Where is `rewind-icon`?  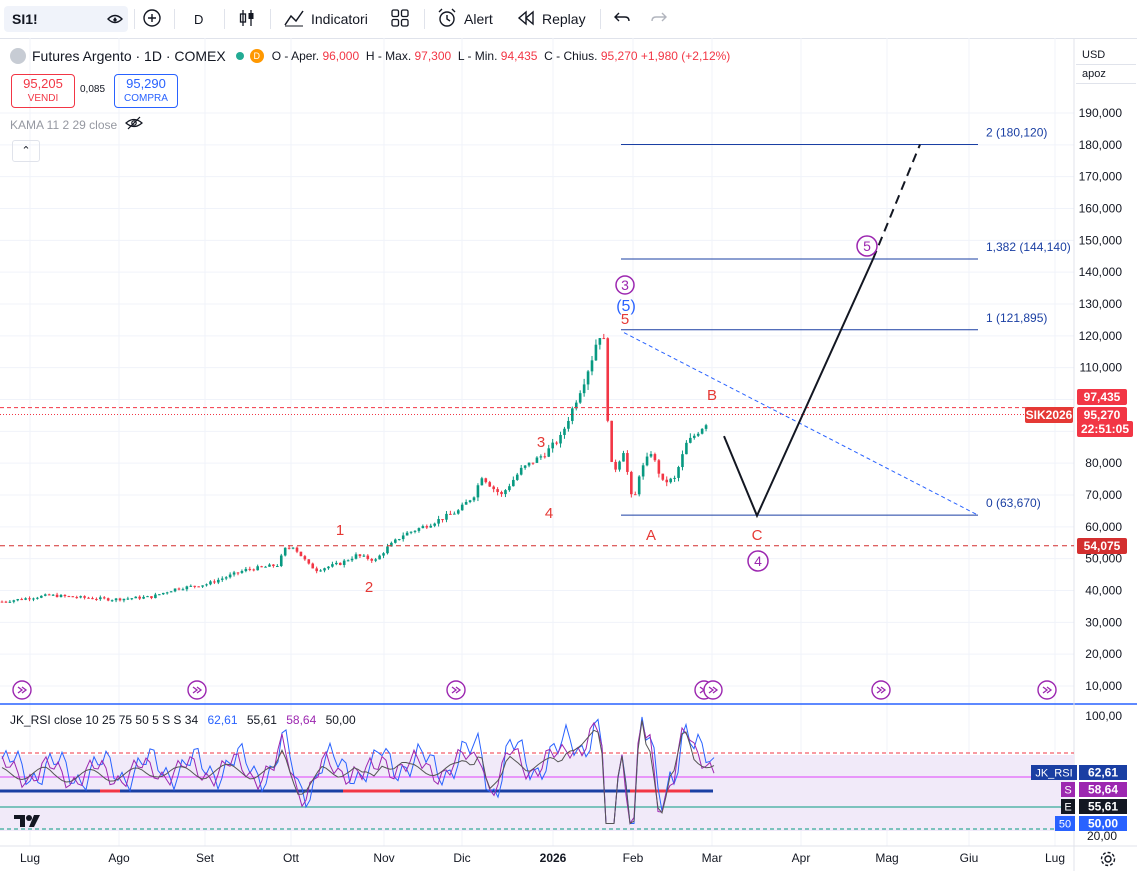
rewind-icon is located at coordinates (526, 19).